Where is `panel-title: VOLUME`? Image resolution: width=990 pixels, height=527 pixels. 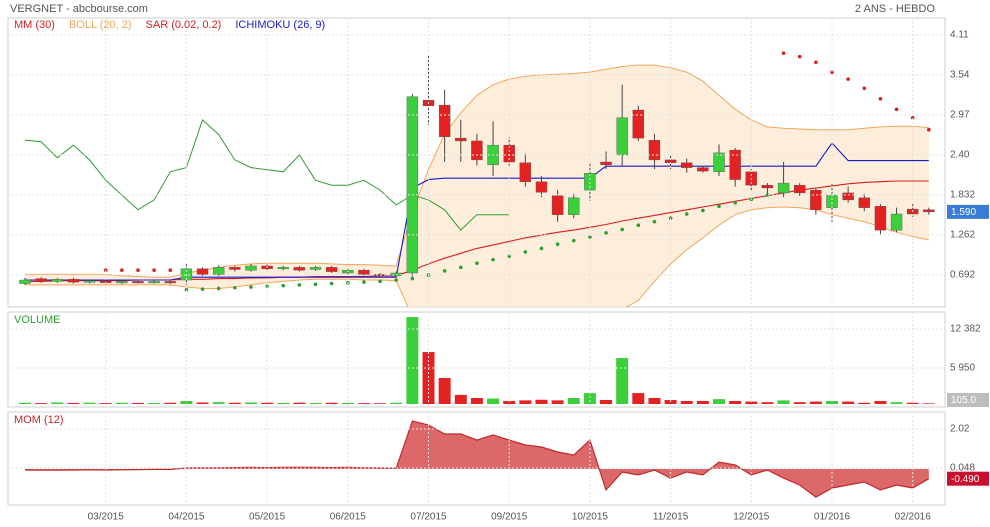 panel-title: VOLUME is located at coordinates (37, 320).